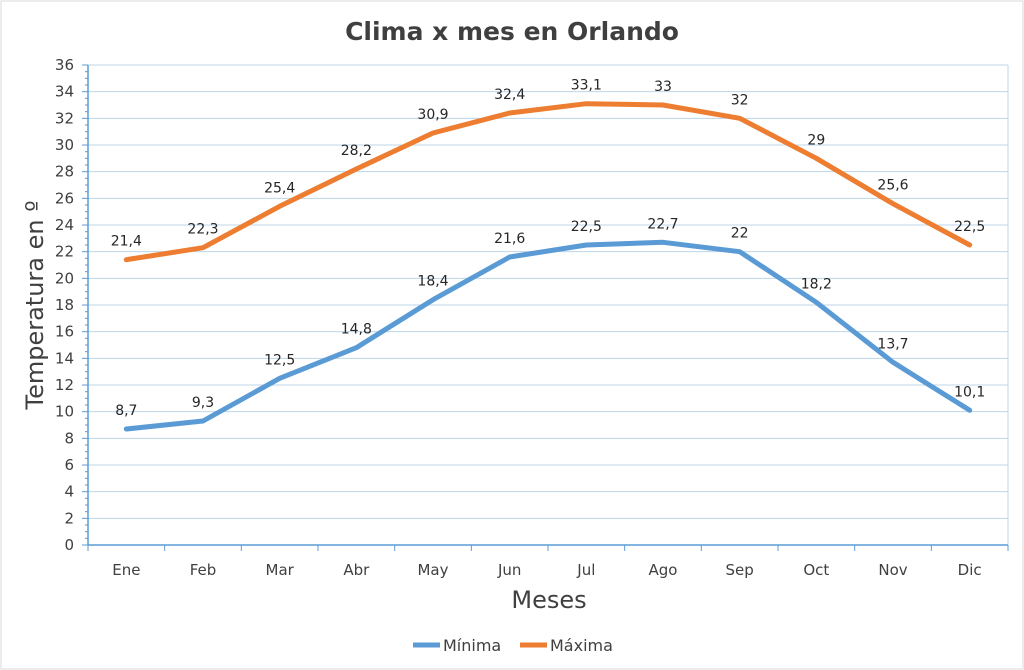 This screenshot has width=1024, height=670. What do you see at coordinates (816, 284) in the screenshot?
I see `data-label: 18,2` at bounding box center [816, 284].